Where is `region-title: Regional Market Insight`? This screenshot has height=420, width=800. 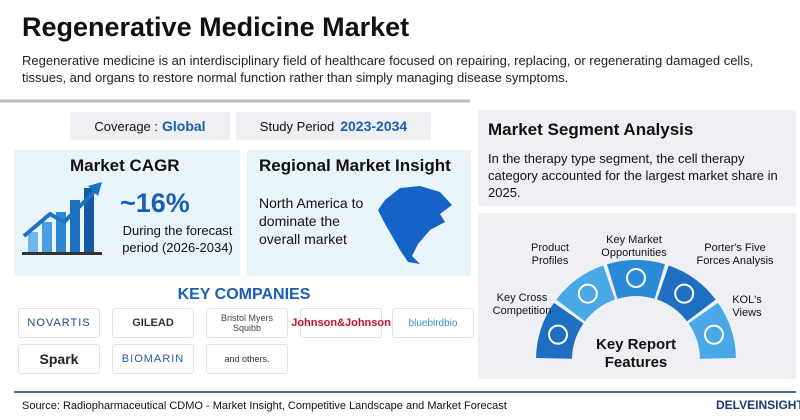
region-title: Regional Market Insight is located at coordinates (355, 165).